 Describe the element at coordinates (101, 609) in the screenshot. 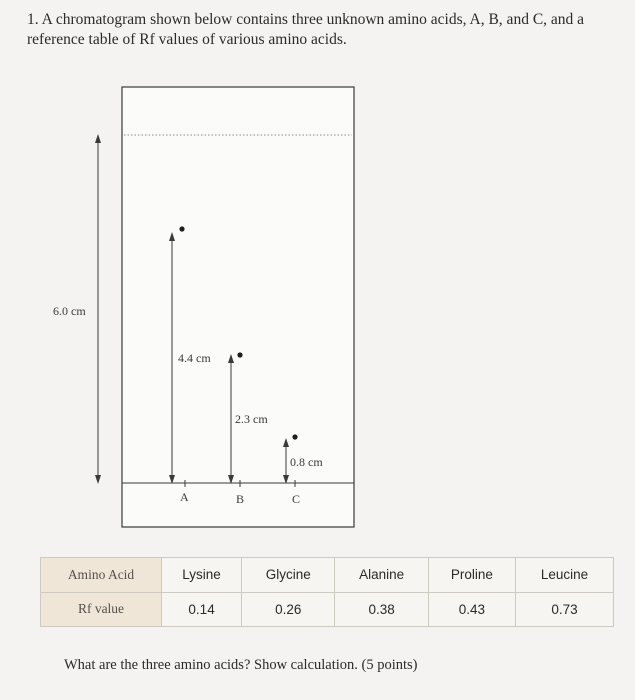

I see `table-header-rf-value: Rf value` at that location.